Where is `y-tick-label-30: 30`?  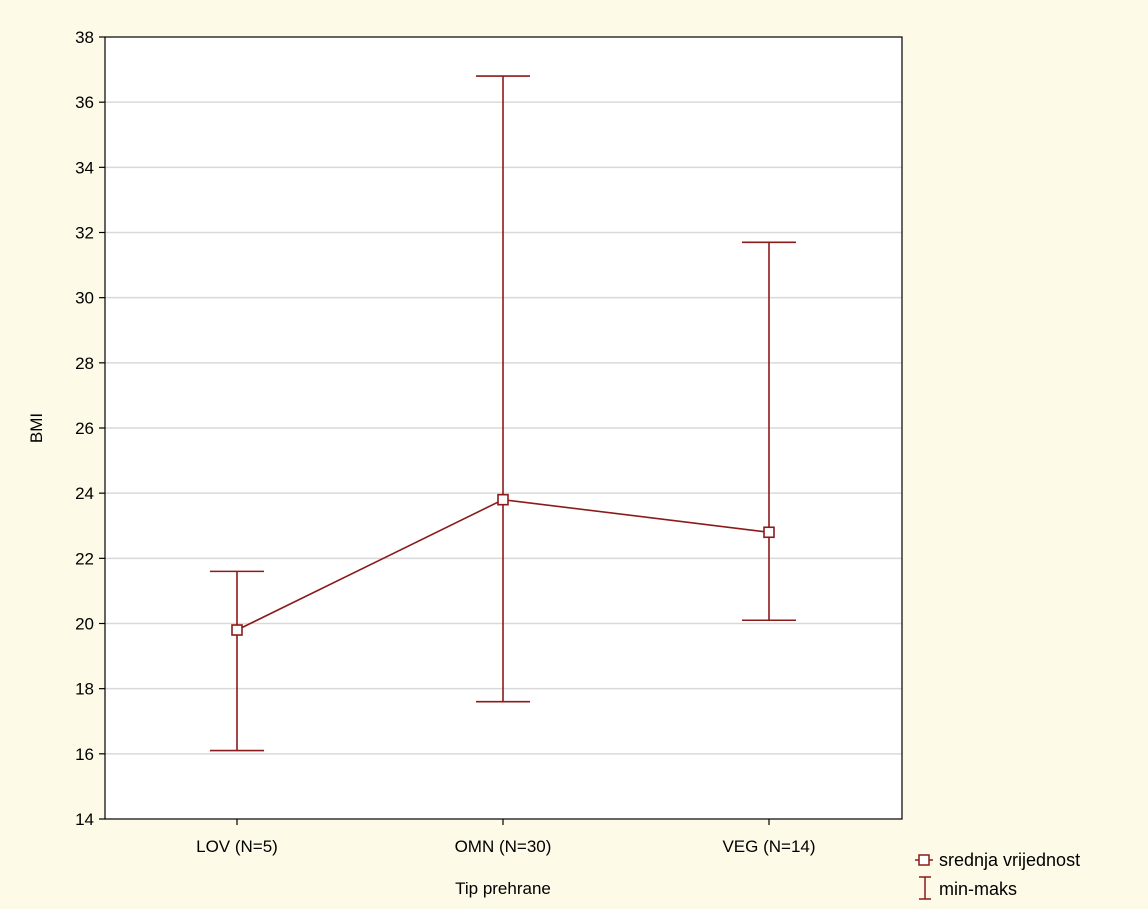
y-tick-label-30: 30 is located at coordinates (84, 298).